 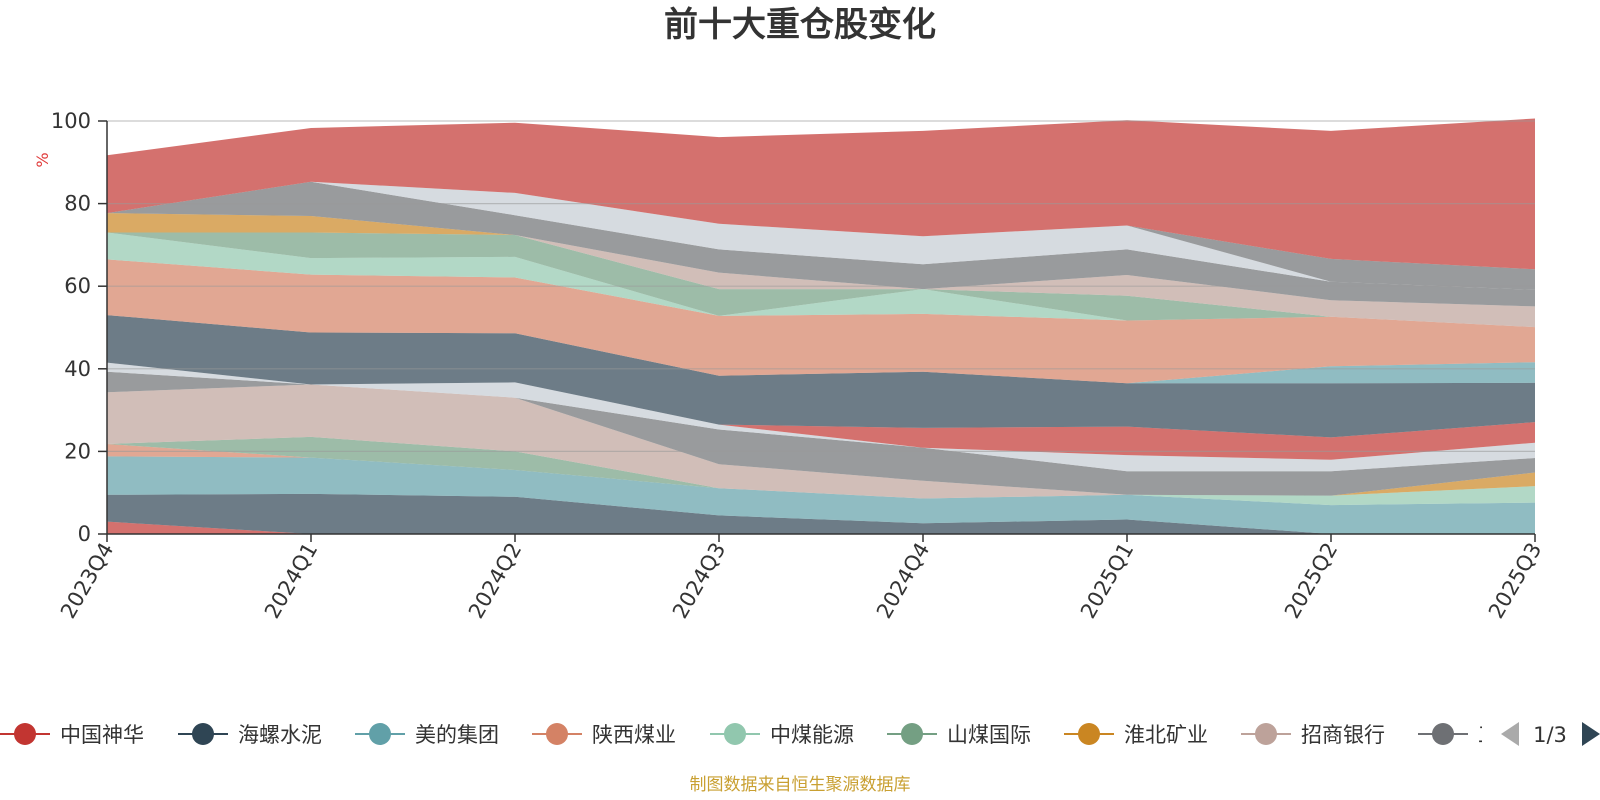 I want to click on legend-label: 中国神华, so click(x=102, y=735).